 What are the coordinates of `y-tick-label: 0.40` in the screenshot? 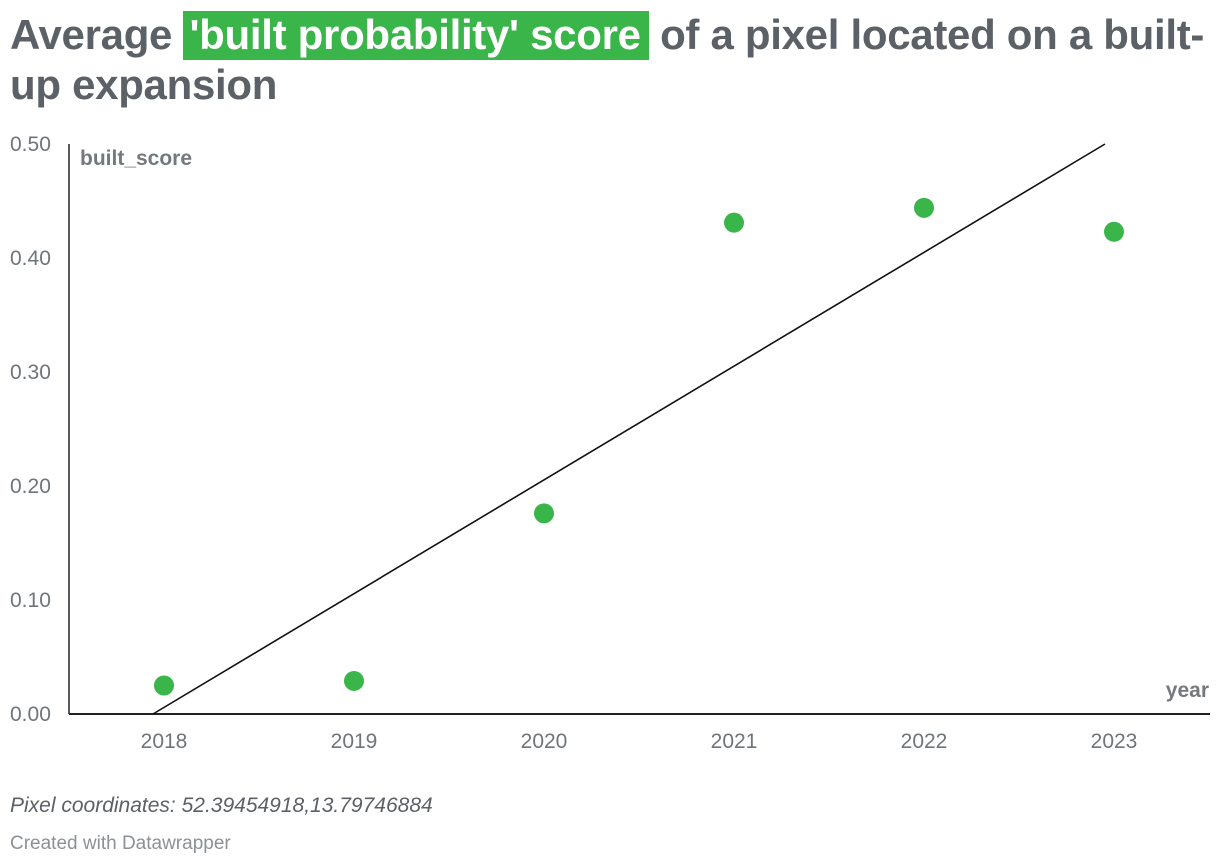 It's located at (30, 258).